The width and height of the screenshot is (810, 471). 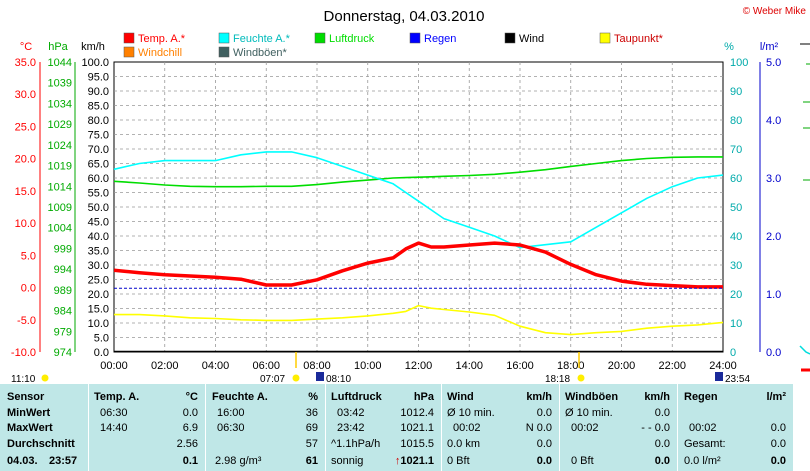 I want to click on temp-avg: 2.56, so click(x=187, y=444).